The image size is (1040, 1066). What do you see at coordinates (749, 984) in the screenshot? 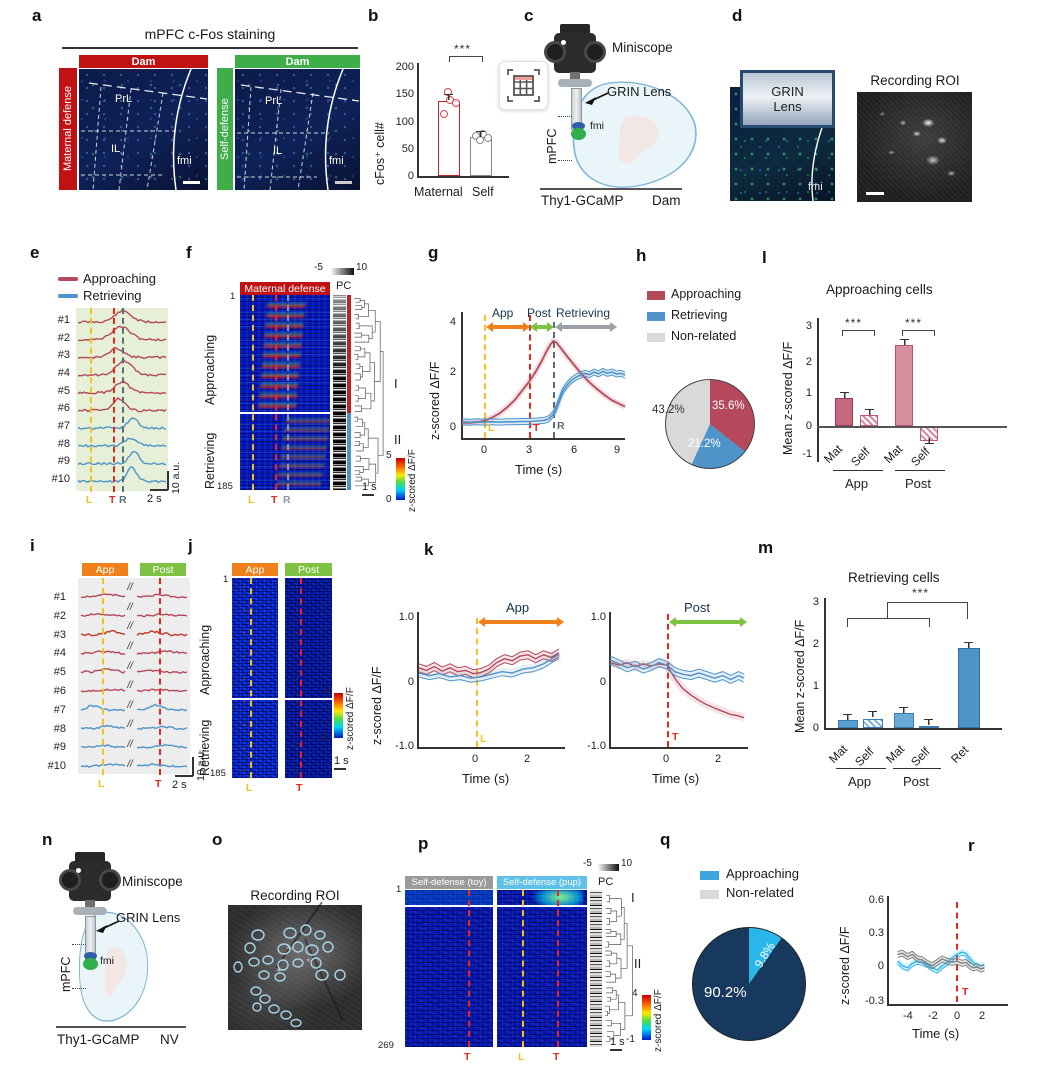
I see `pie-chart-self-defense` at bounding box center [749, 984].